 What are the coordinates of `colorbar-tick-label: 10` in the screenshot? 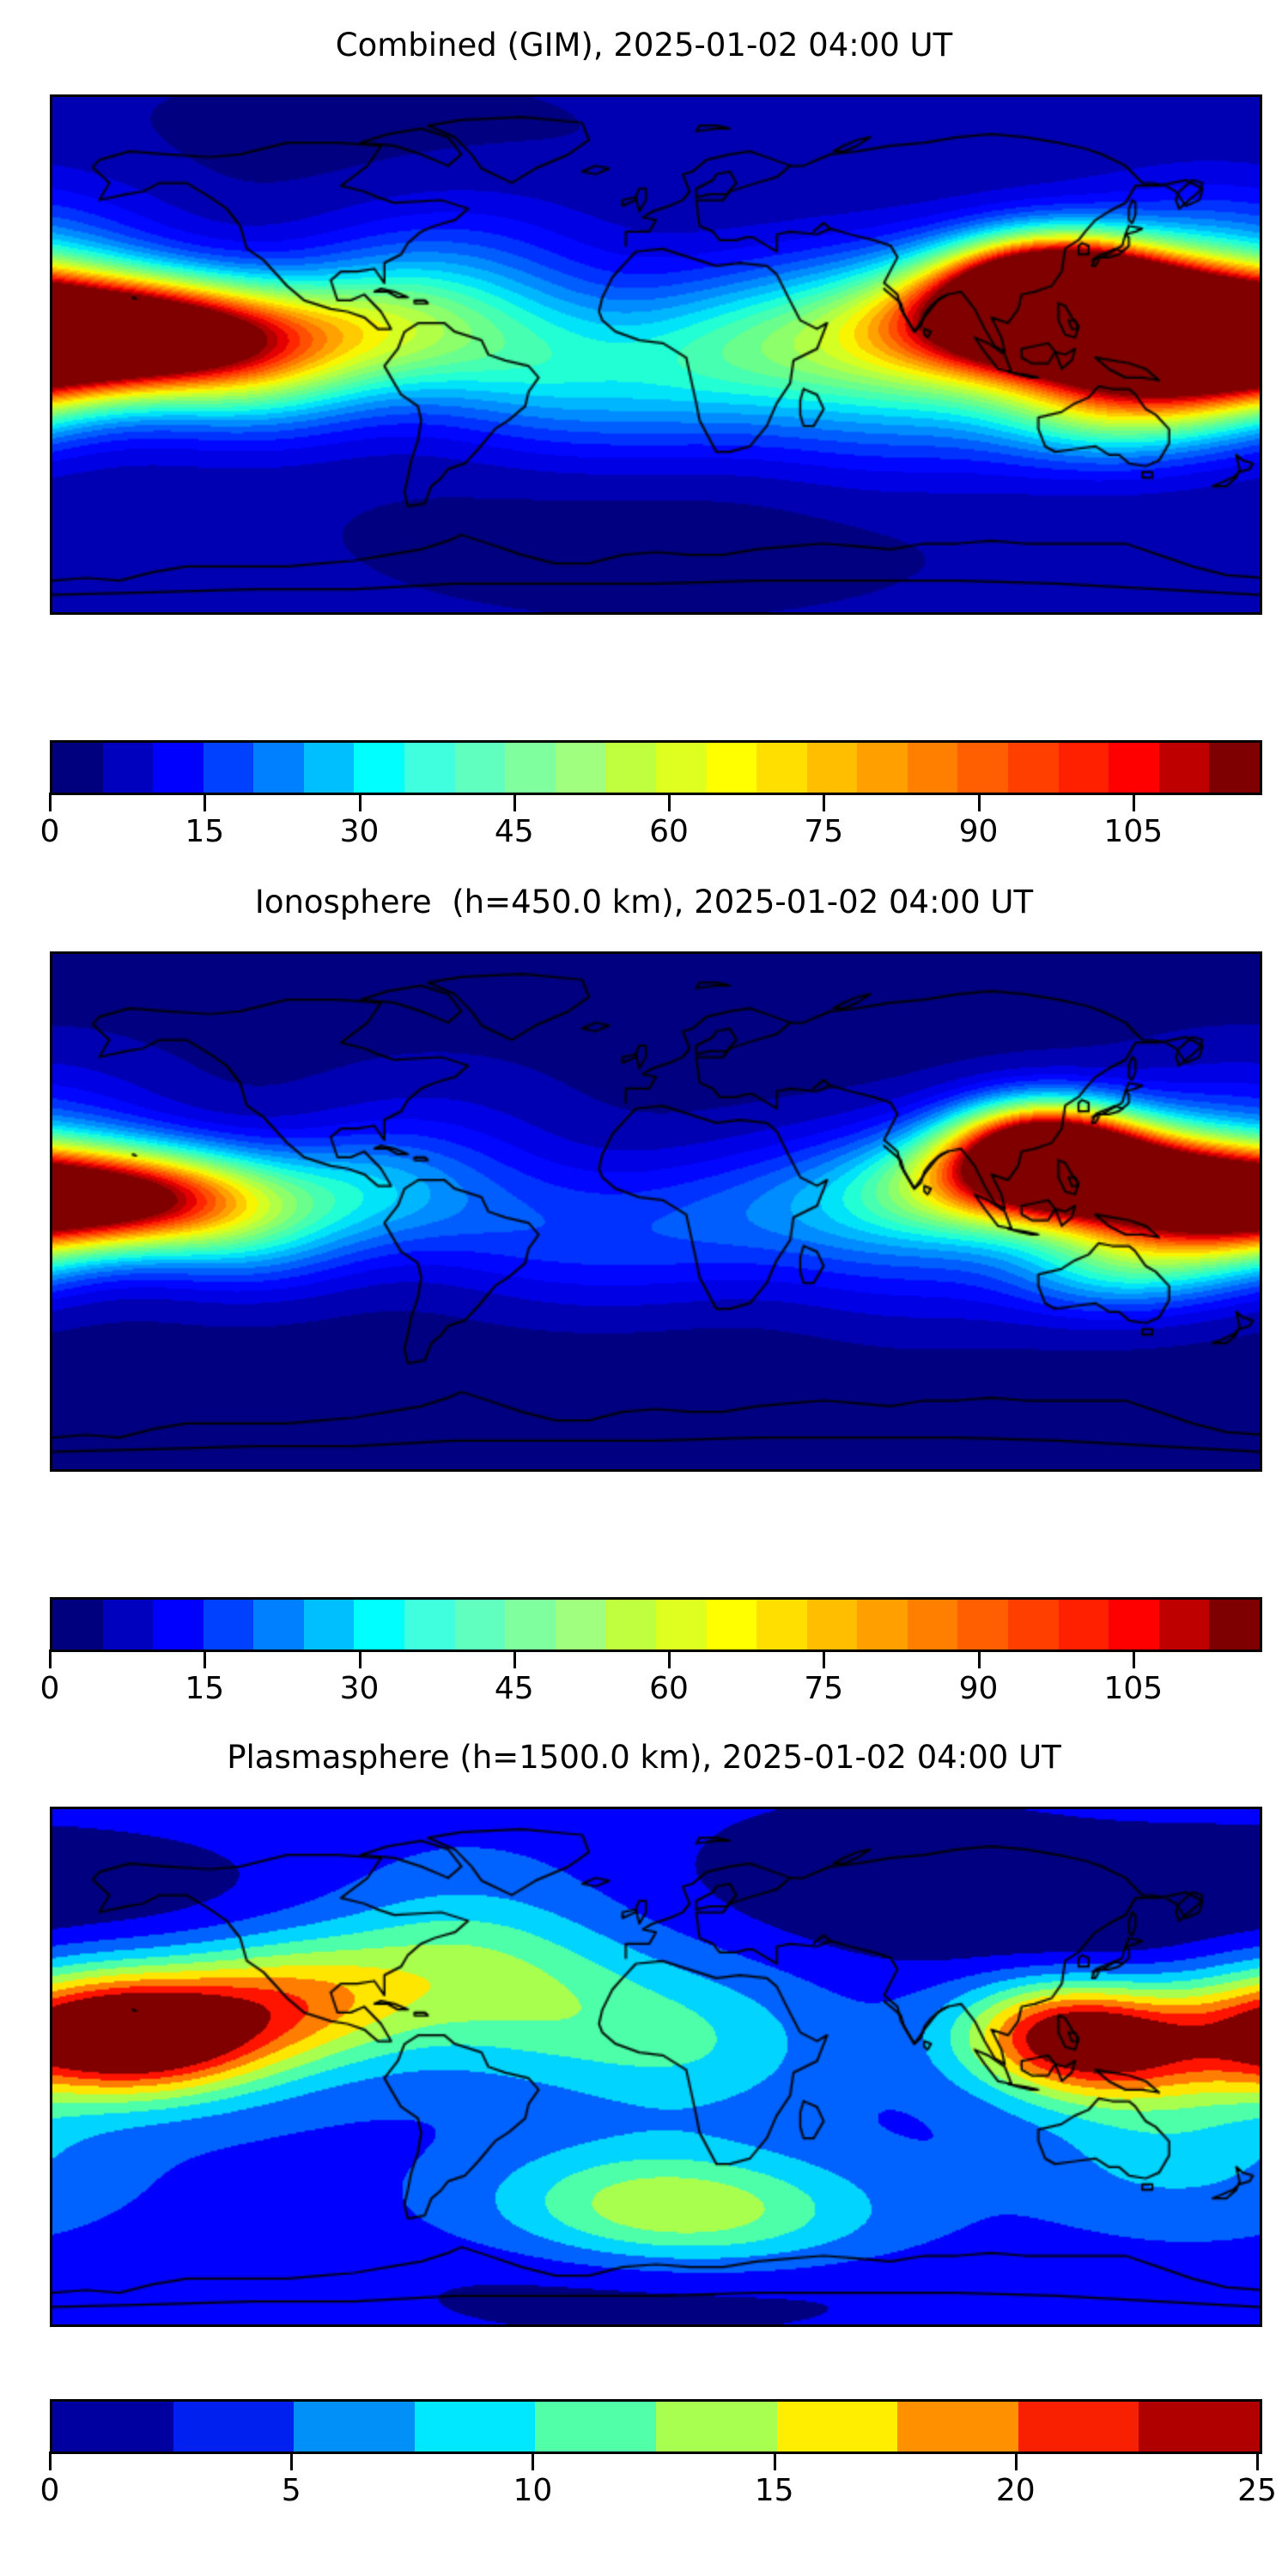 It's located at (533, 2490).